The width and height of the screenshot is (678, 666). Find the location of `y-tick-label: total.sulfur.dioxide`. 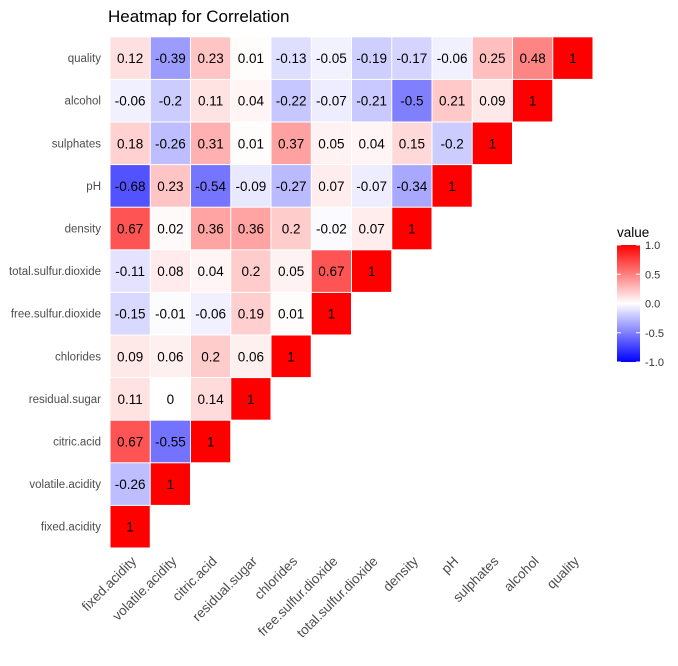

y-tick-label: total.sulfur.dioxide is located at coordinates (55, 272).